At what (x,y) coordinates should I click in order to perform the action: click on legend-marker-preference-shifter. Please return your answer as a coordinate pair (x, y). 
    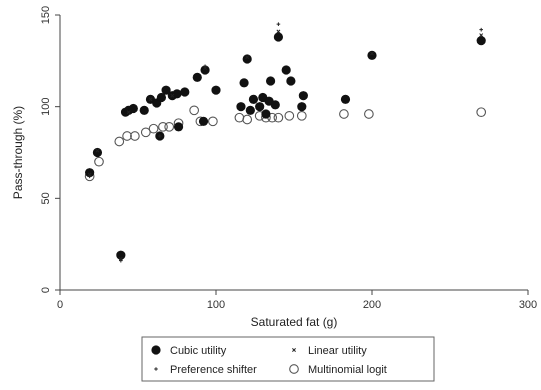
    Looking at the image, I should click on (156, 369).